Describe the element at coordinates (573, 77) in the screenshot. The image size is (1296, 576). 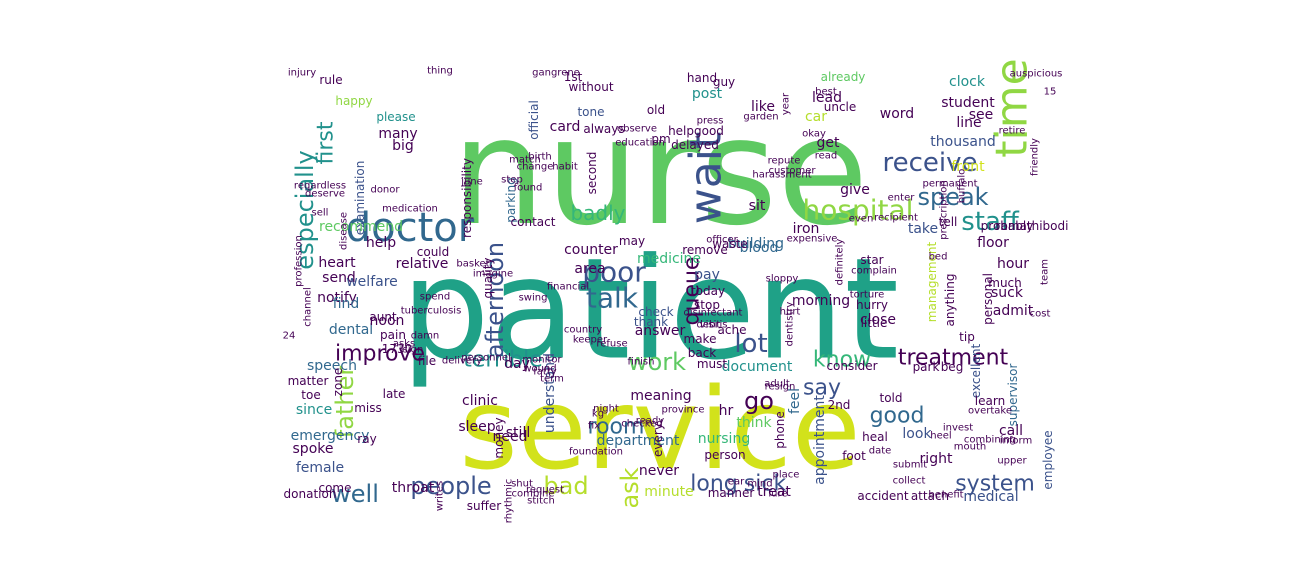
I see `word-1st: 1st` at that location.